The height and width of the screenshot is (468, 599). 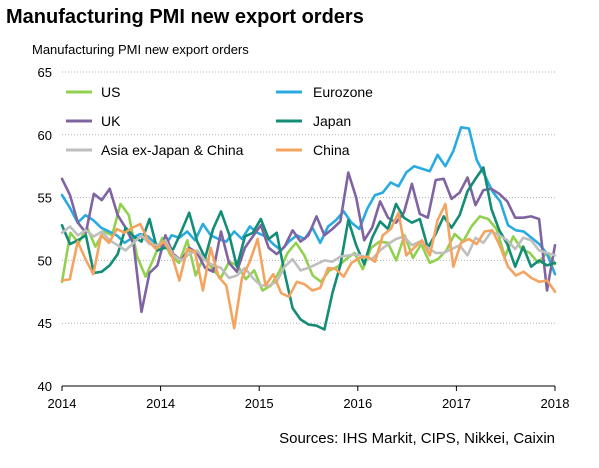 I want to click on legend-label-japan: Japan, so click(x=332, y=121).